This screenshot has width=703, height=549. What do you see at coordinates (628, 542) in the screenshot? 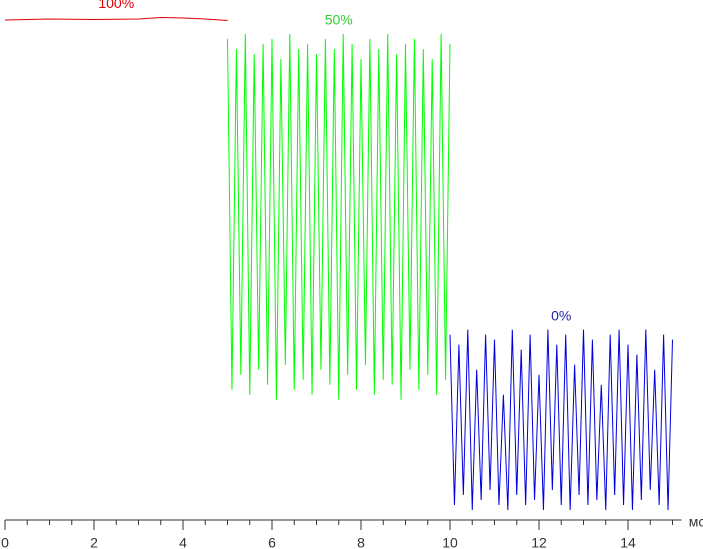
I see `x-tick-label: 14` at bounding box center [628, 542].